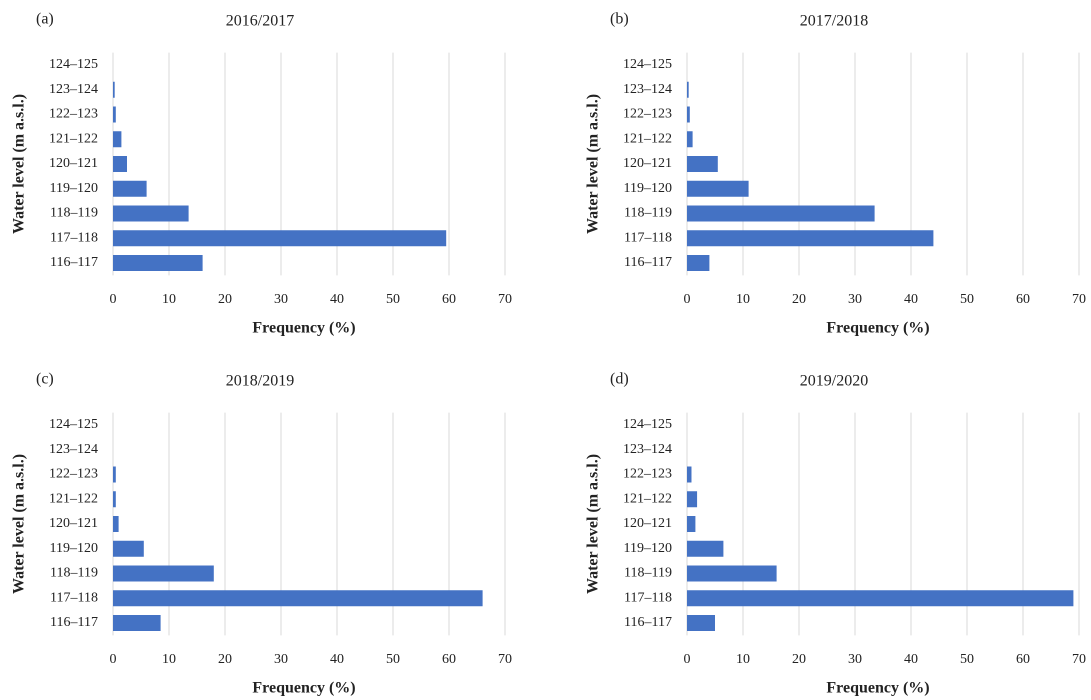 The width and height of the screenshot is (1091, 700). Describe the element at coordinates (260, 381) in the screenshot. I see `chart-title: 2018/2019` at that location.